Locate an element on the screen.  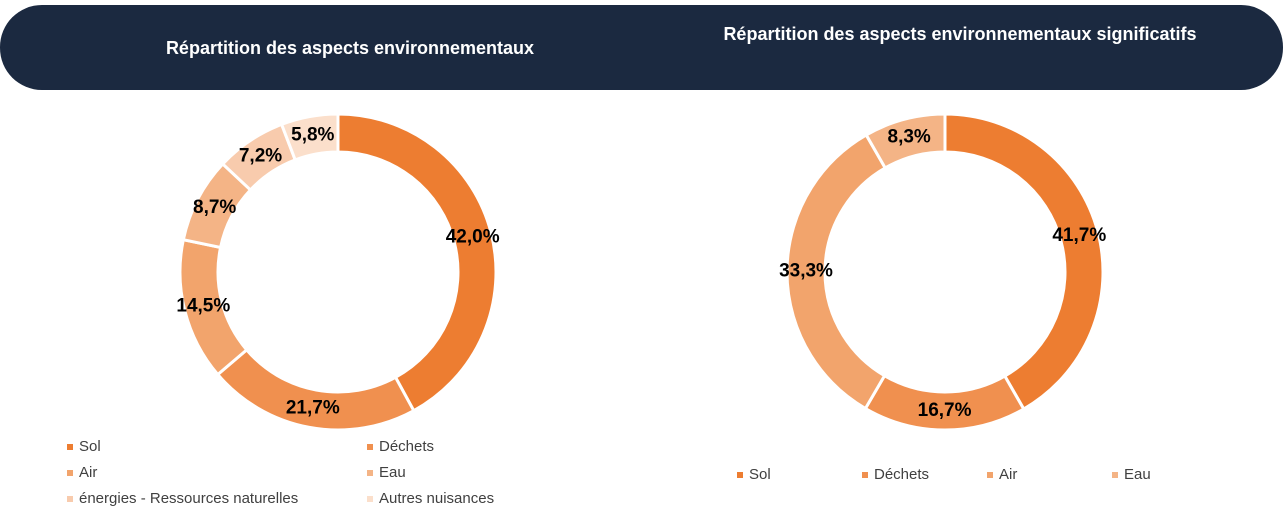
data-label: 42,0% is located at coordinates (473, 237).